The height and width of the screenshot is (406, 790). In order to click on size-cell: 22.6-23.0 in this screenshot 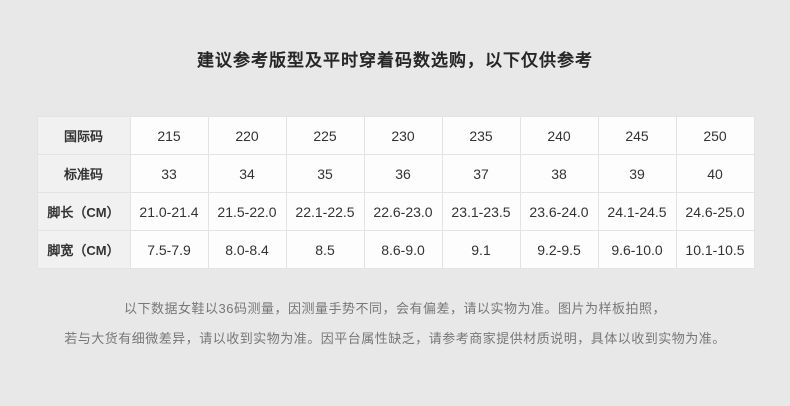, I will do `click(403, 211)`.